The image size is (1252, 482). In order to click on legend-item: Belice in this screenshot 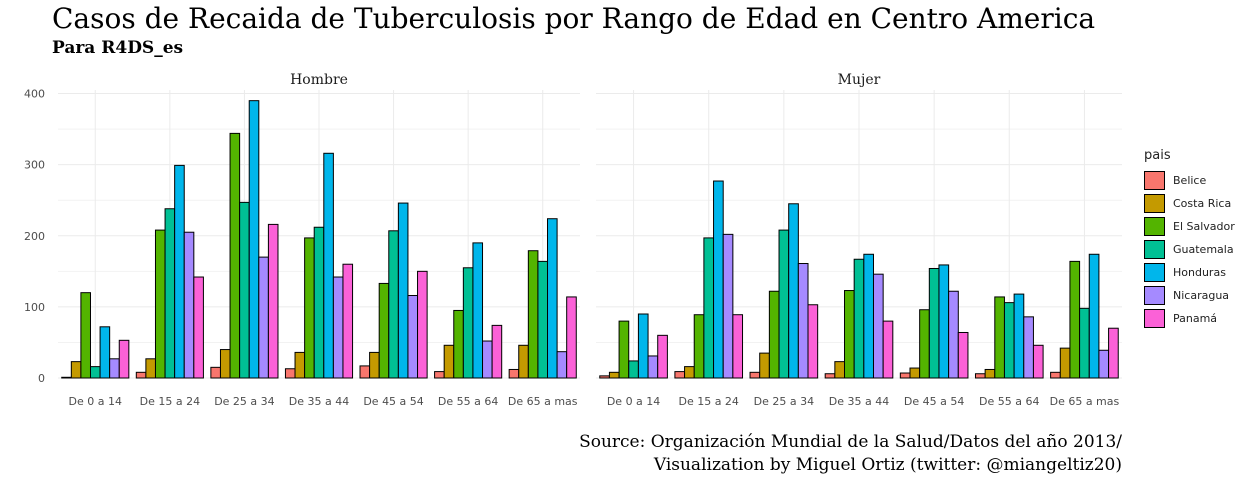, I will do `click(1189, 180)`.